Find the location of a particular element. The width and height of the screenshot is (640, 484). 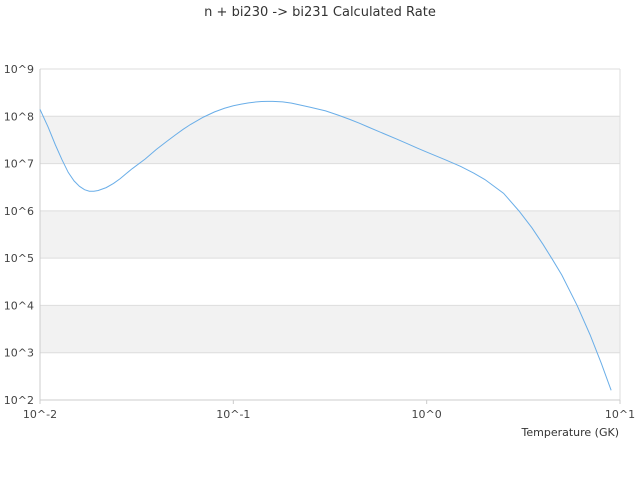

y-tick-label: 10^4 is located at coordinates (19, 305).